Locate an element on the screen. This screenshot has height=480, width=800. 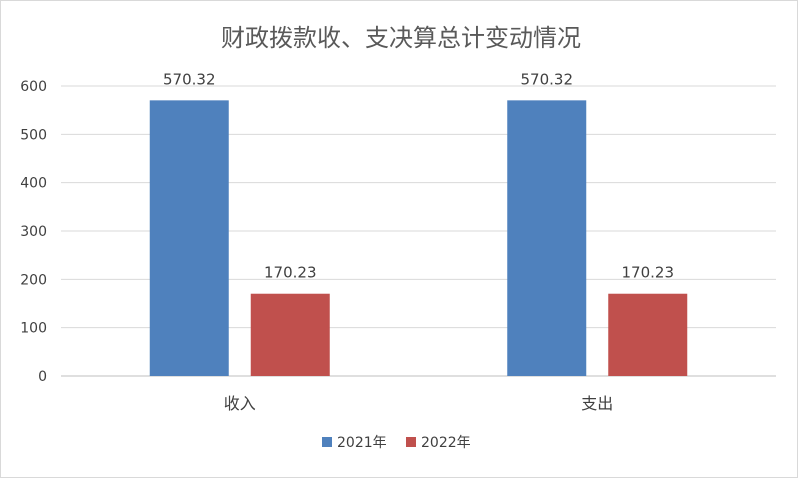
chart-title: 财政拨款收、支决算总计变动情况 is located at coordinates (401, 38).